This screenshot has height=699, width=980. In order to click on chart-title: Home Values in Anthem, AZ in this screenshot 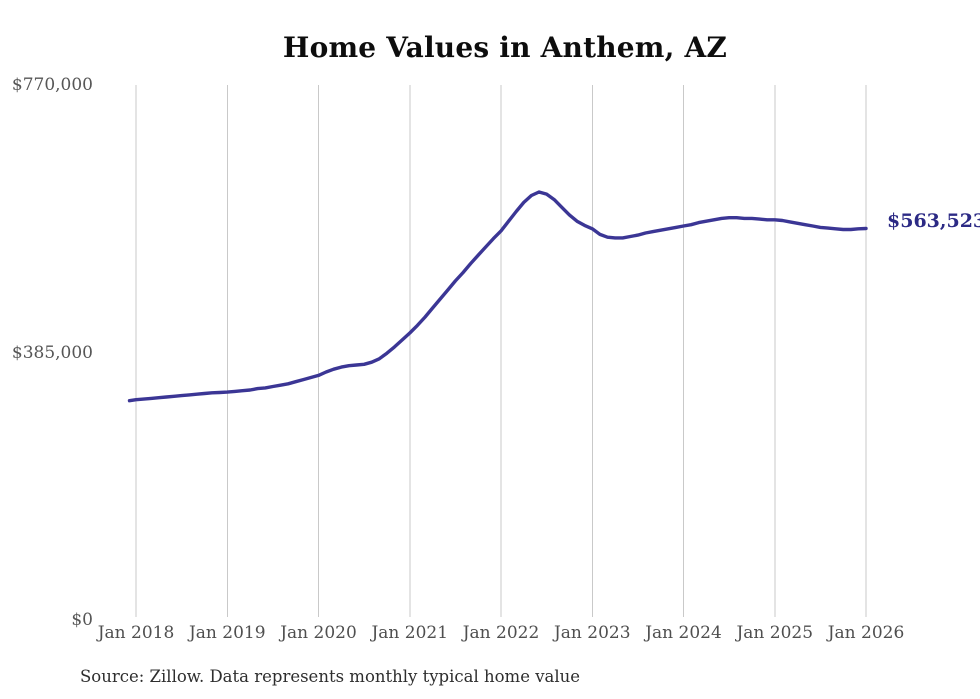, I will do `click(505, 47)`.